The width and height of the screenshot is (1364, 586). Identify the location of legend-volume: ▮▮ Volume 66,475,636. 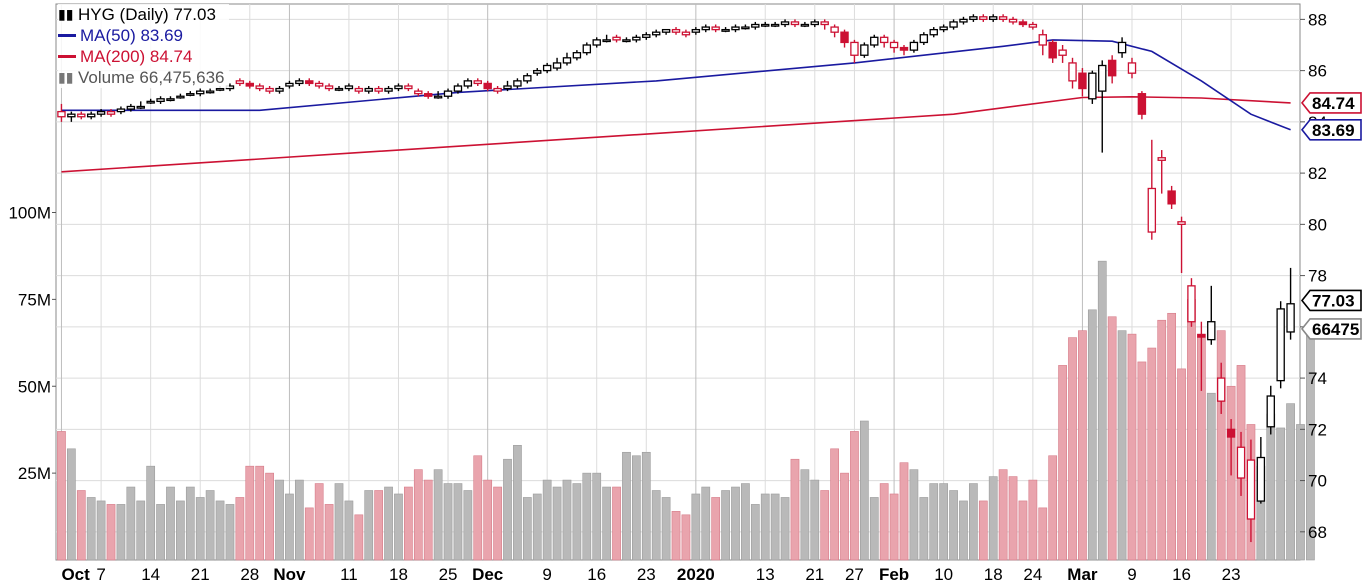
(143, 77).